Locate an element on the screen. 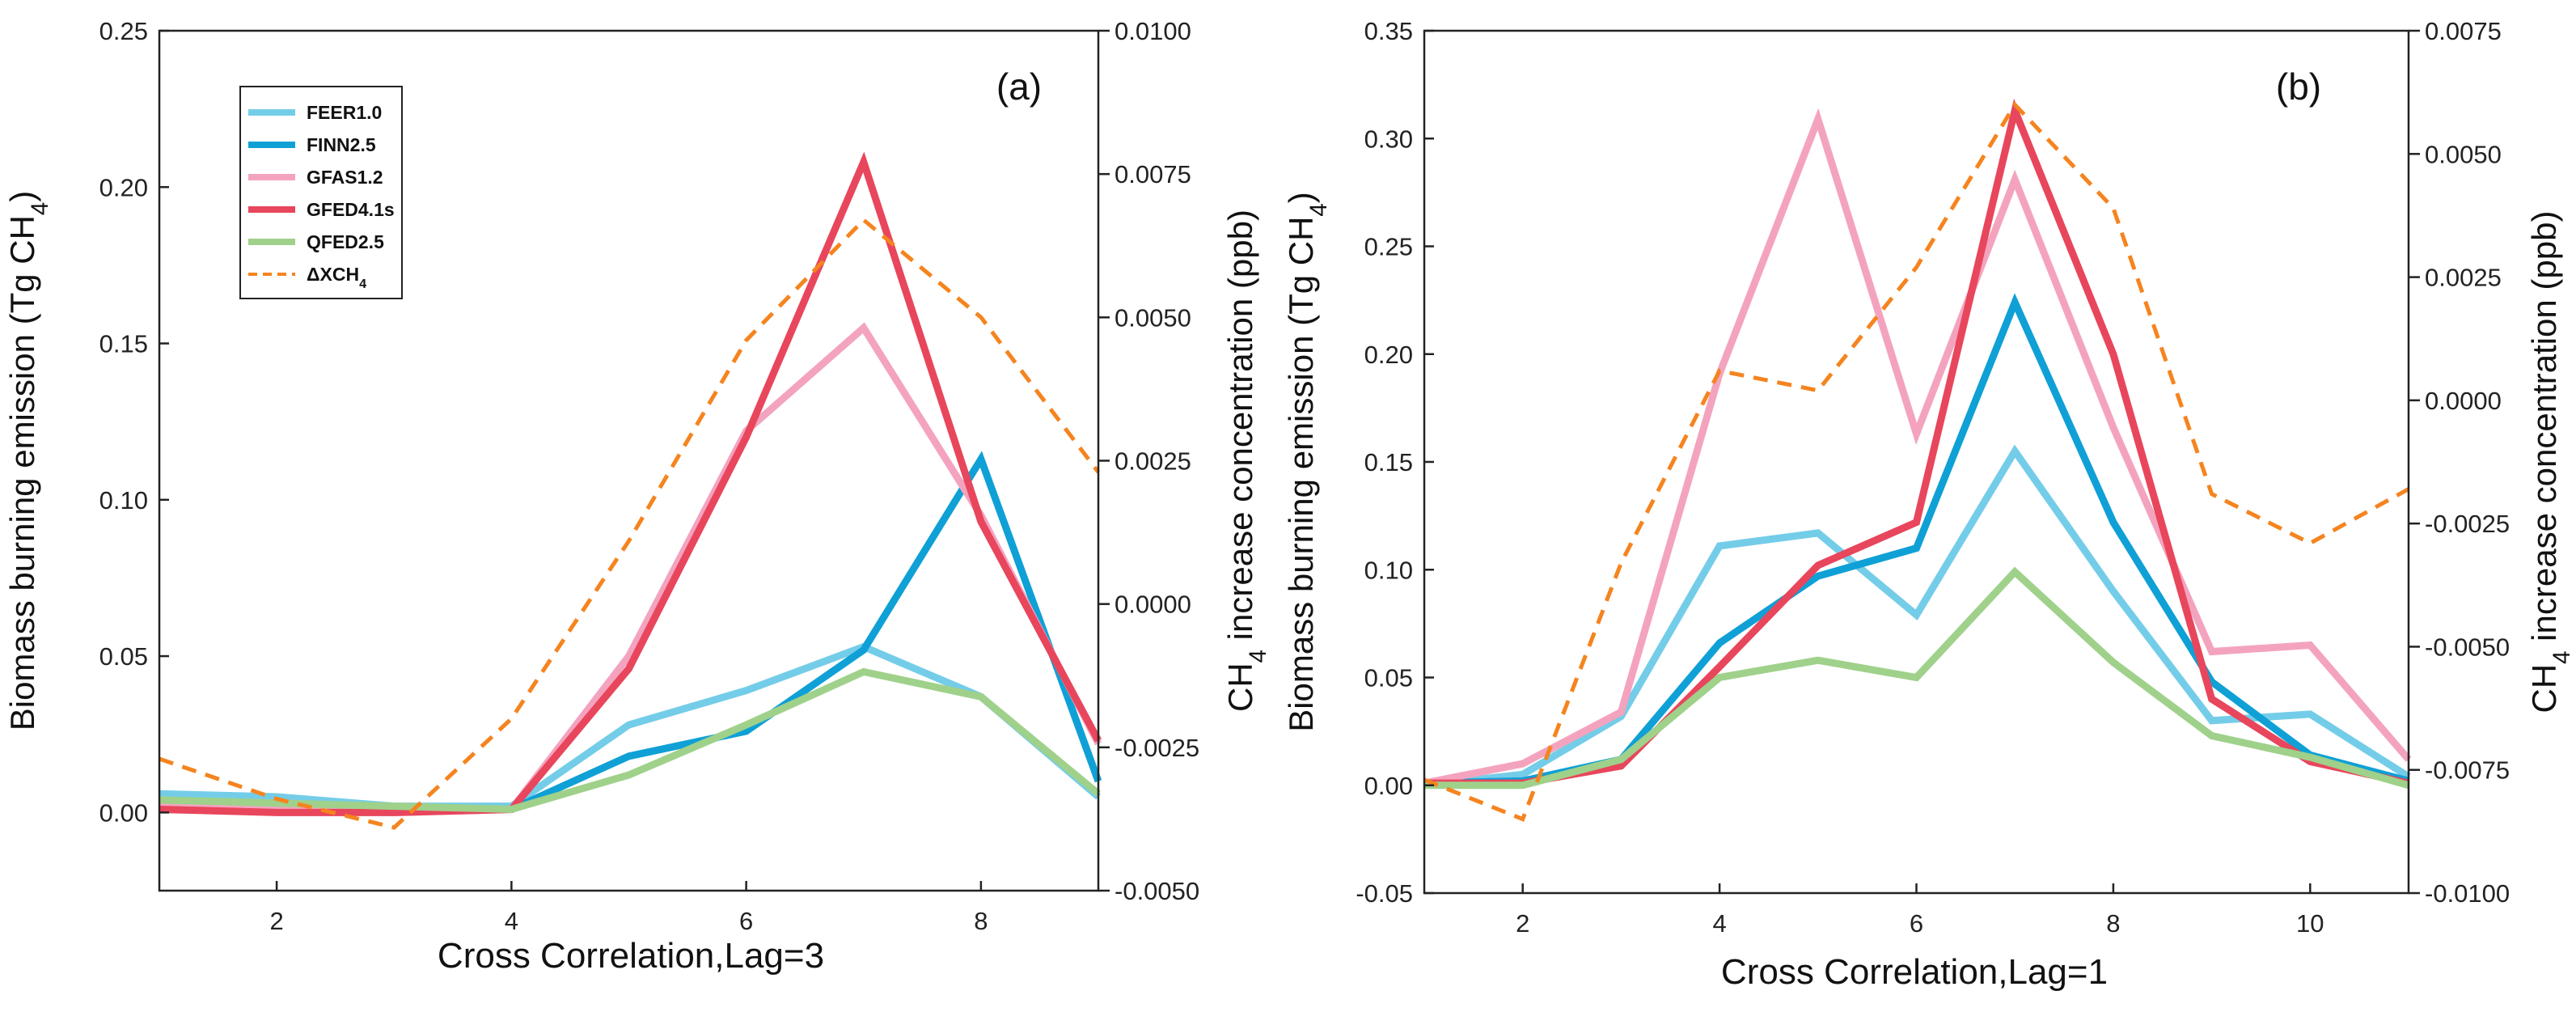 This screenshot has width=2576, height=1012. series-line-feer10 is located at coordinates (630, 727).